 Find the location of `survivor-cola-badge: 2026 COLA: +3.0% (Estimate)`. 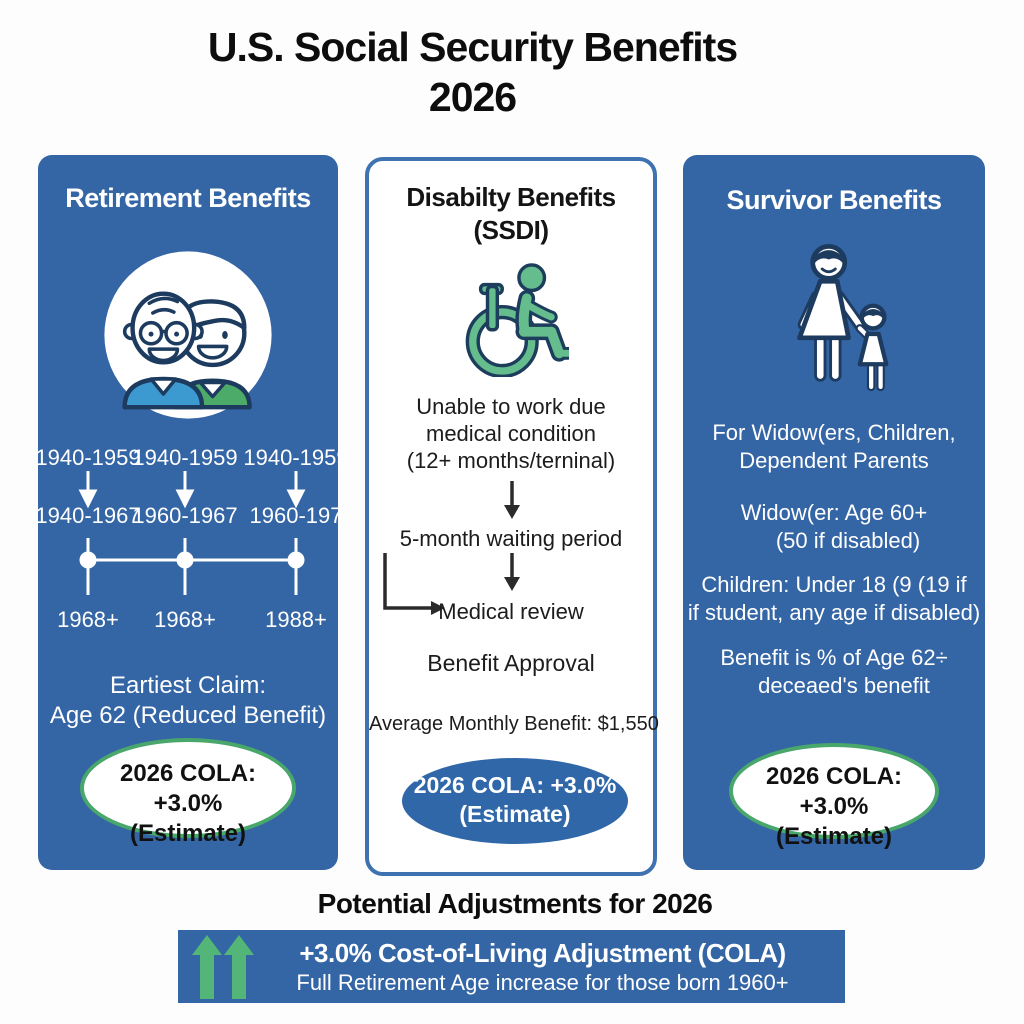

survivor-cola-badge: 2026 COLA: +3.0% (Estimate) is located at coordinates (834, 796).